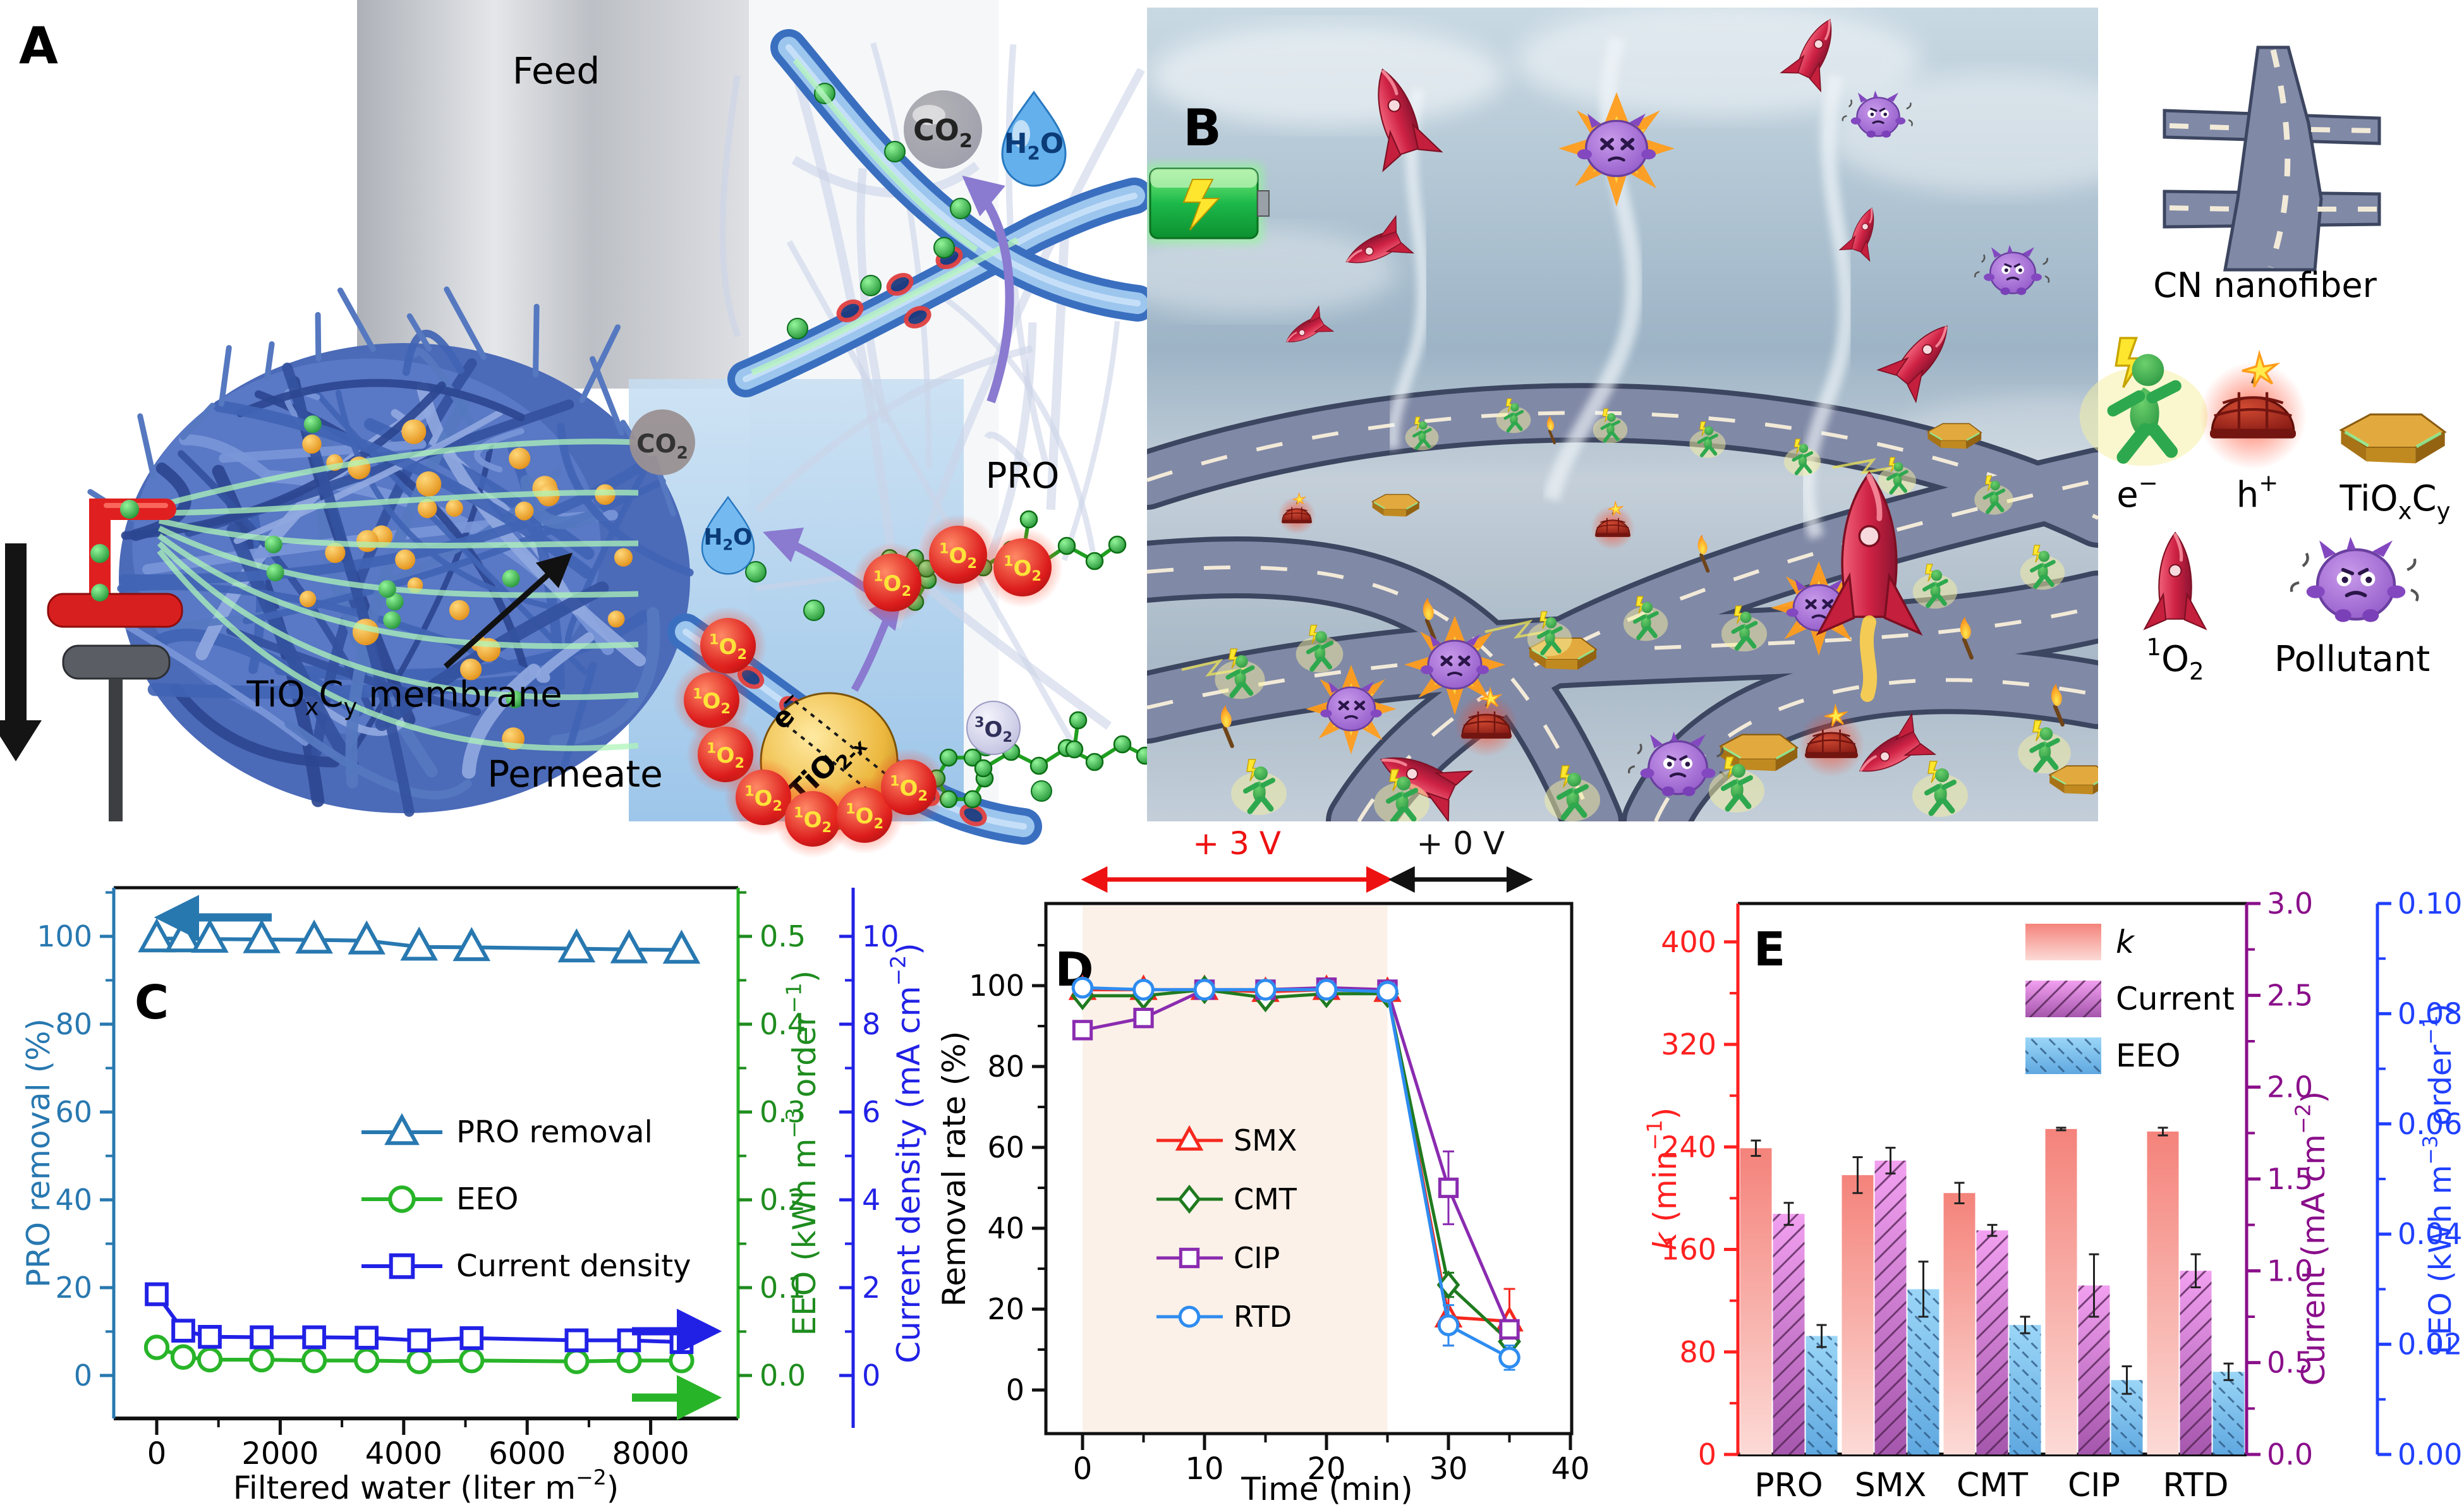 The width and height of the screenshot is (2464, 1505). What do you see at coordinates (783, 1375) in the screenshot?
I see `tick-label-eeo: 0.0` at bounding box center [783, 1375].